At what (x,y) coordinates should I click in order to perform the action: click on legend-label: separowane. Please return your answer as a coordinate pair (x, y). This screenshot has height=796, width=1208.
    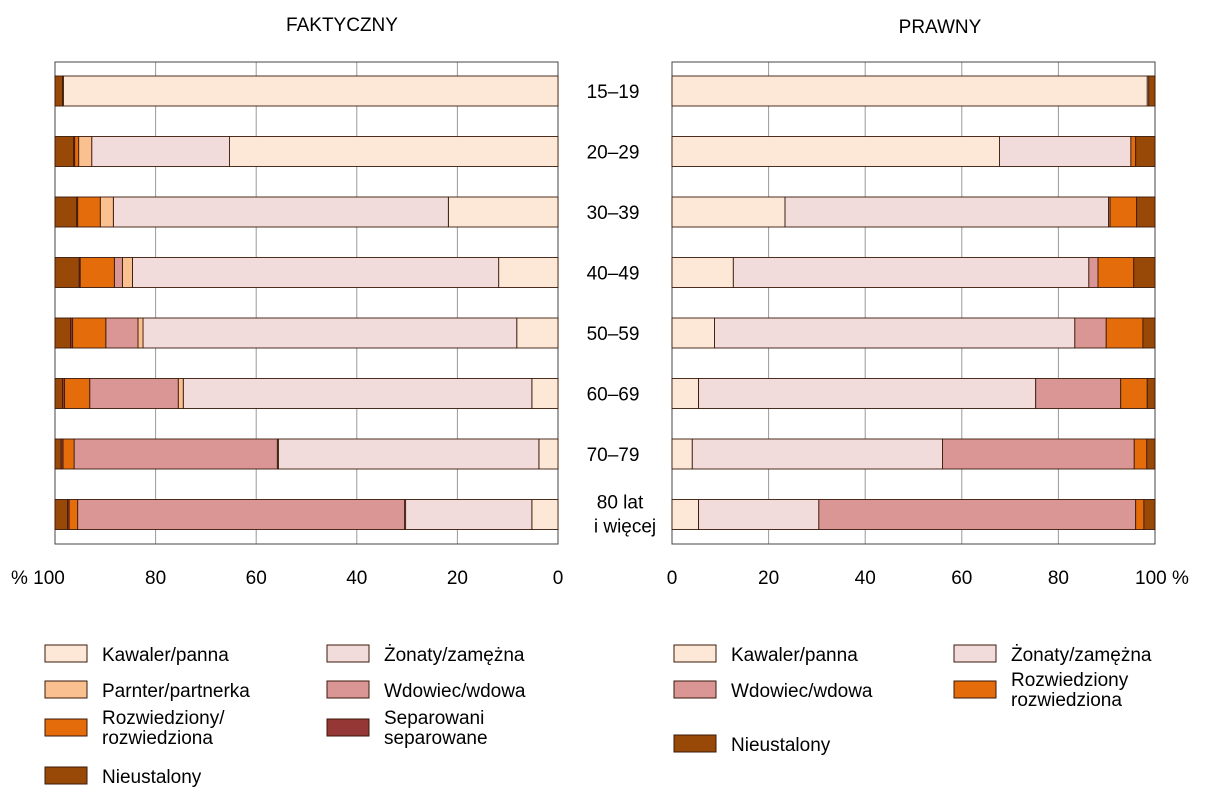
    Looking at the image, I should click on (436, 738).